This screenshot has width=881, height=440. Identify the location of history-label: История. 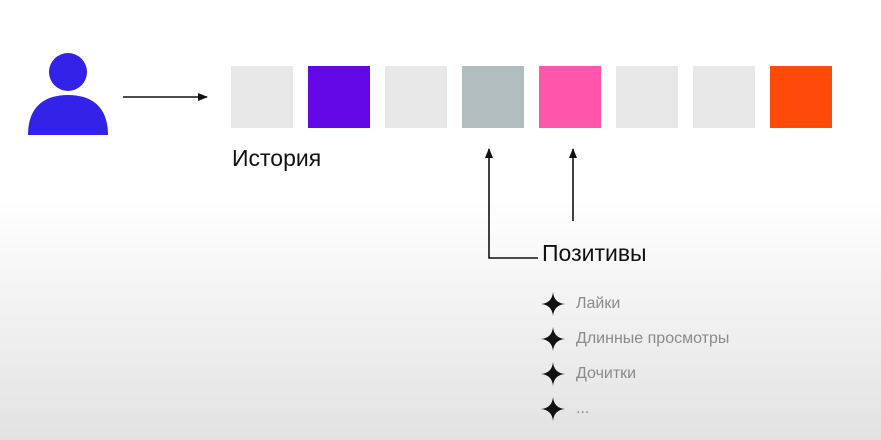
(277, 158).